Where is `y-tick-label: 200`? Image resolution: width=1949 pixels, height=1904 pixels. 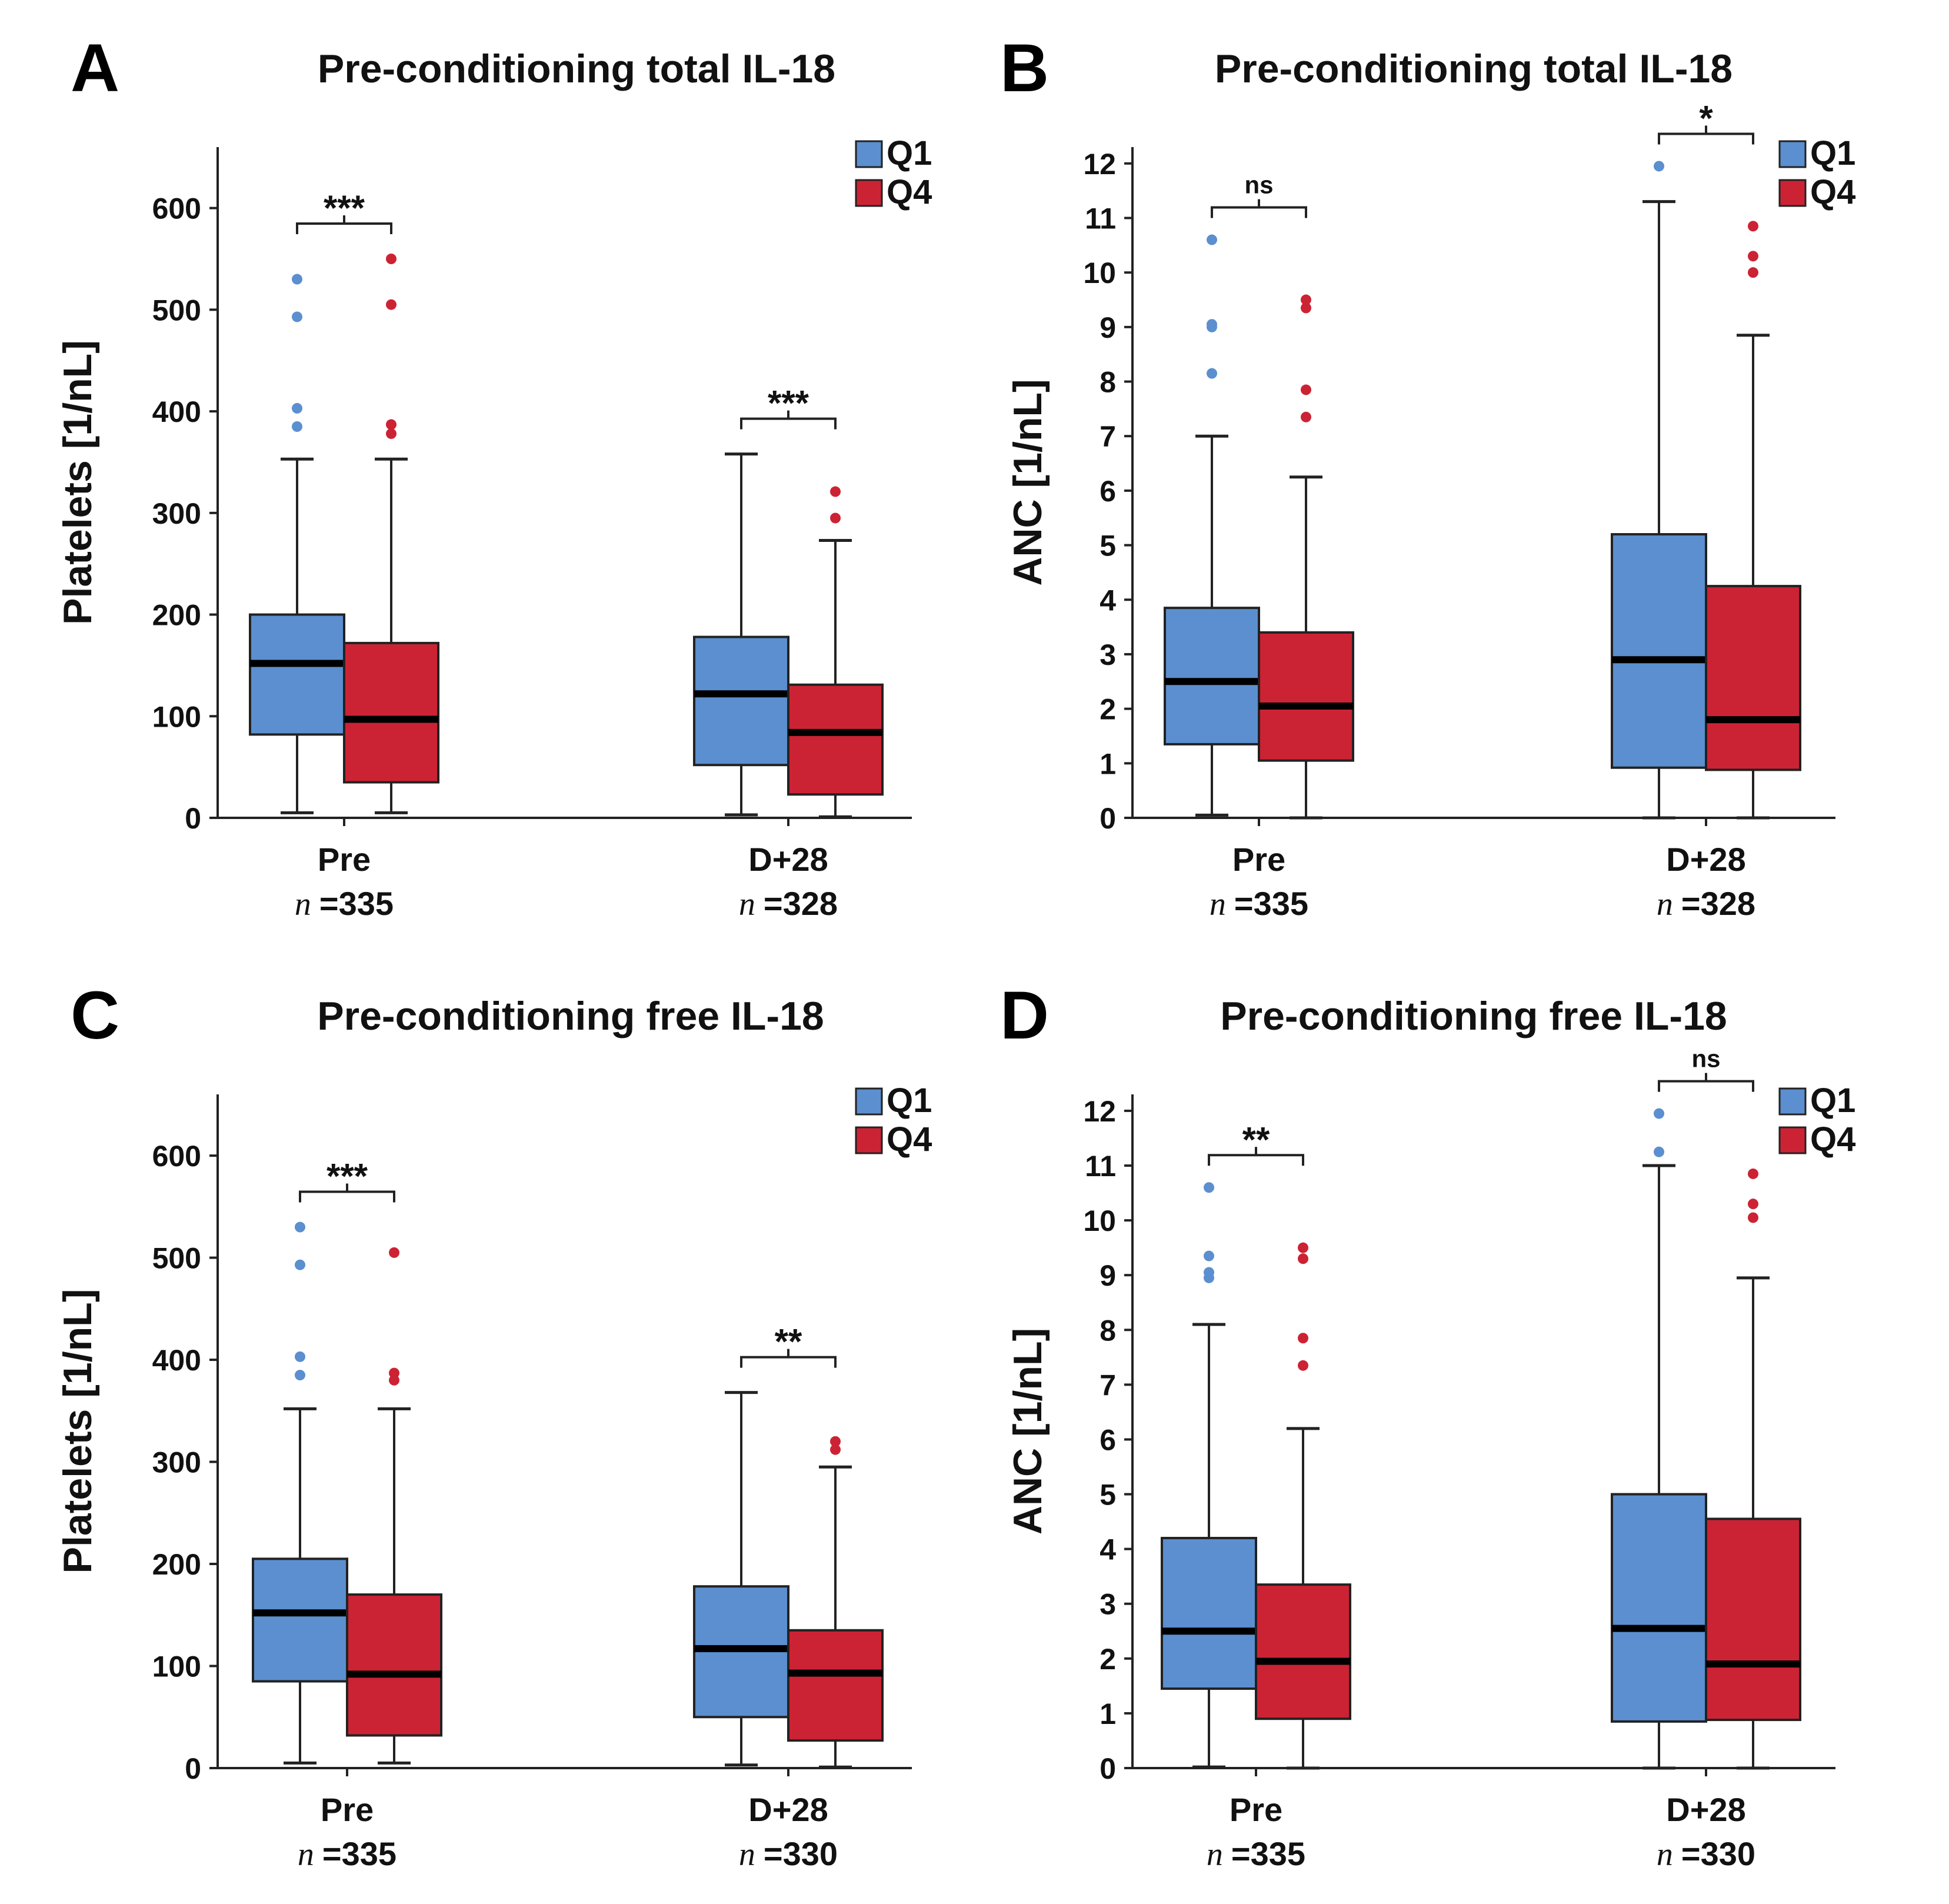
y-tick-label: 200 is located at coordinates (176, 1564).